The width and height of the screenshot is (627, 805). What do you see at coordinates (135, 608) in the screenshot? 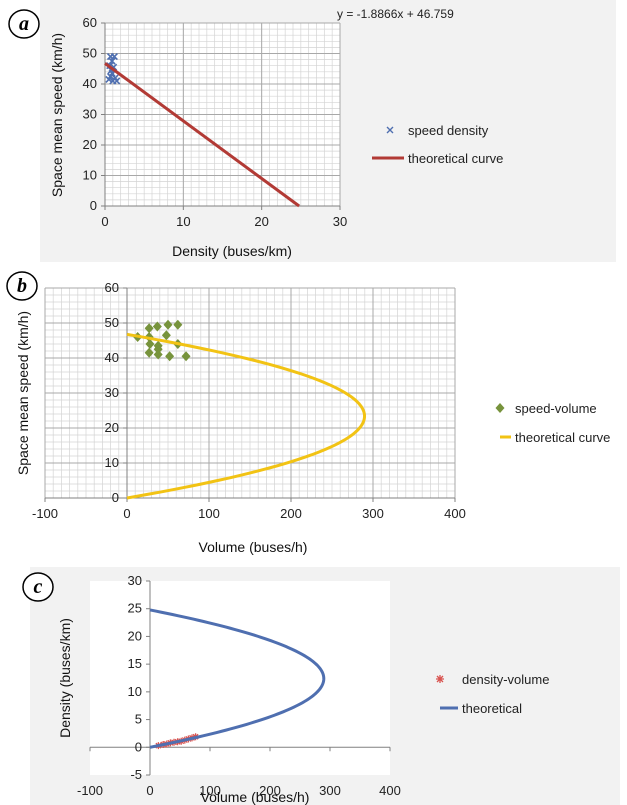
I see `y-tick-label: 25` at bounding box center [135, 608].